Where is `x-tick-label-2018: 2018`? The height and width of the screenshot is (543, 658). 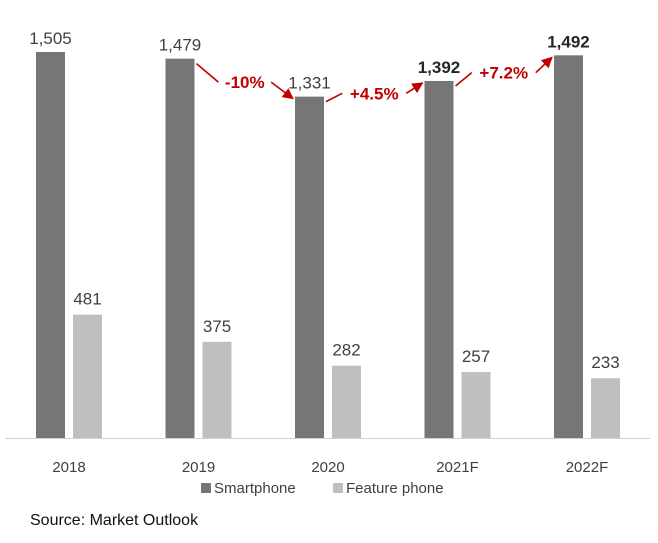 x-tick-label-2018: 2018 is located at coordinates (68, 467).